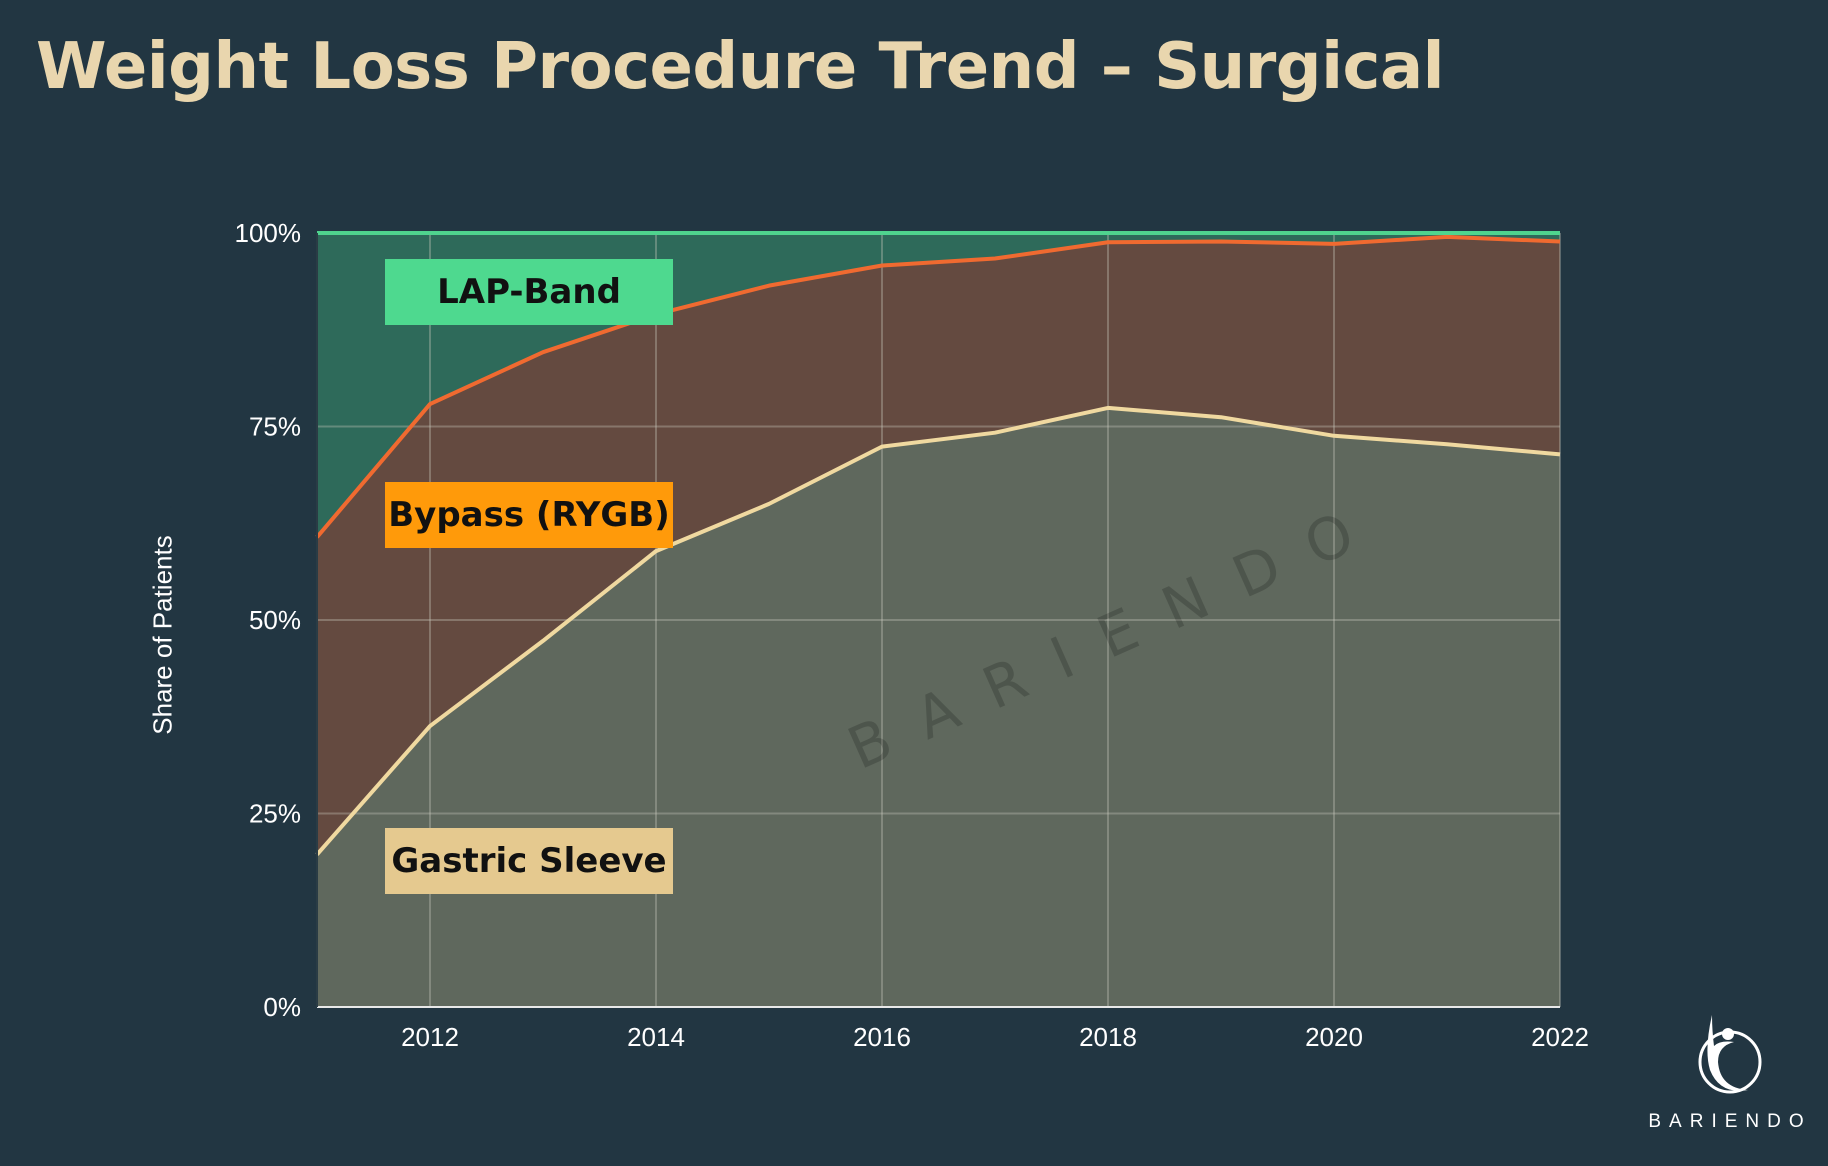 This screenshot has width=1828, height=1166. I want to click on y-tick-label: 0%, so click(282, 1007).